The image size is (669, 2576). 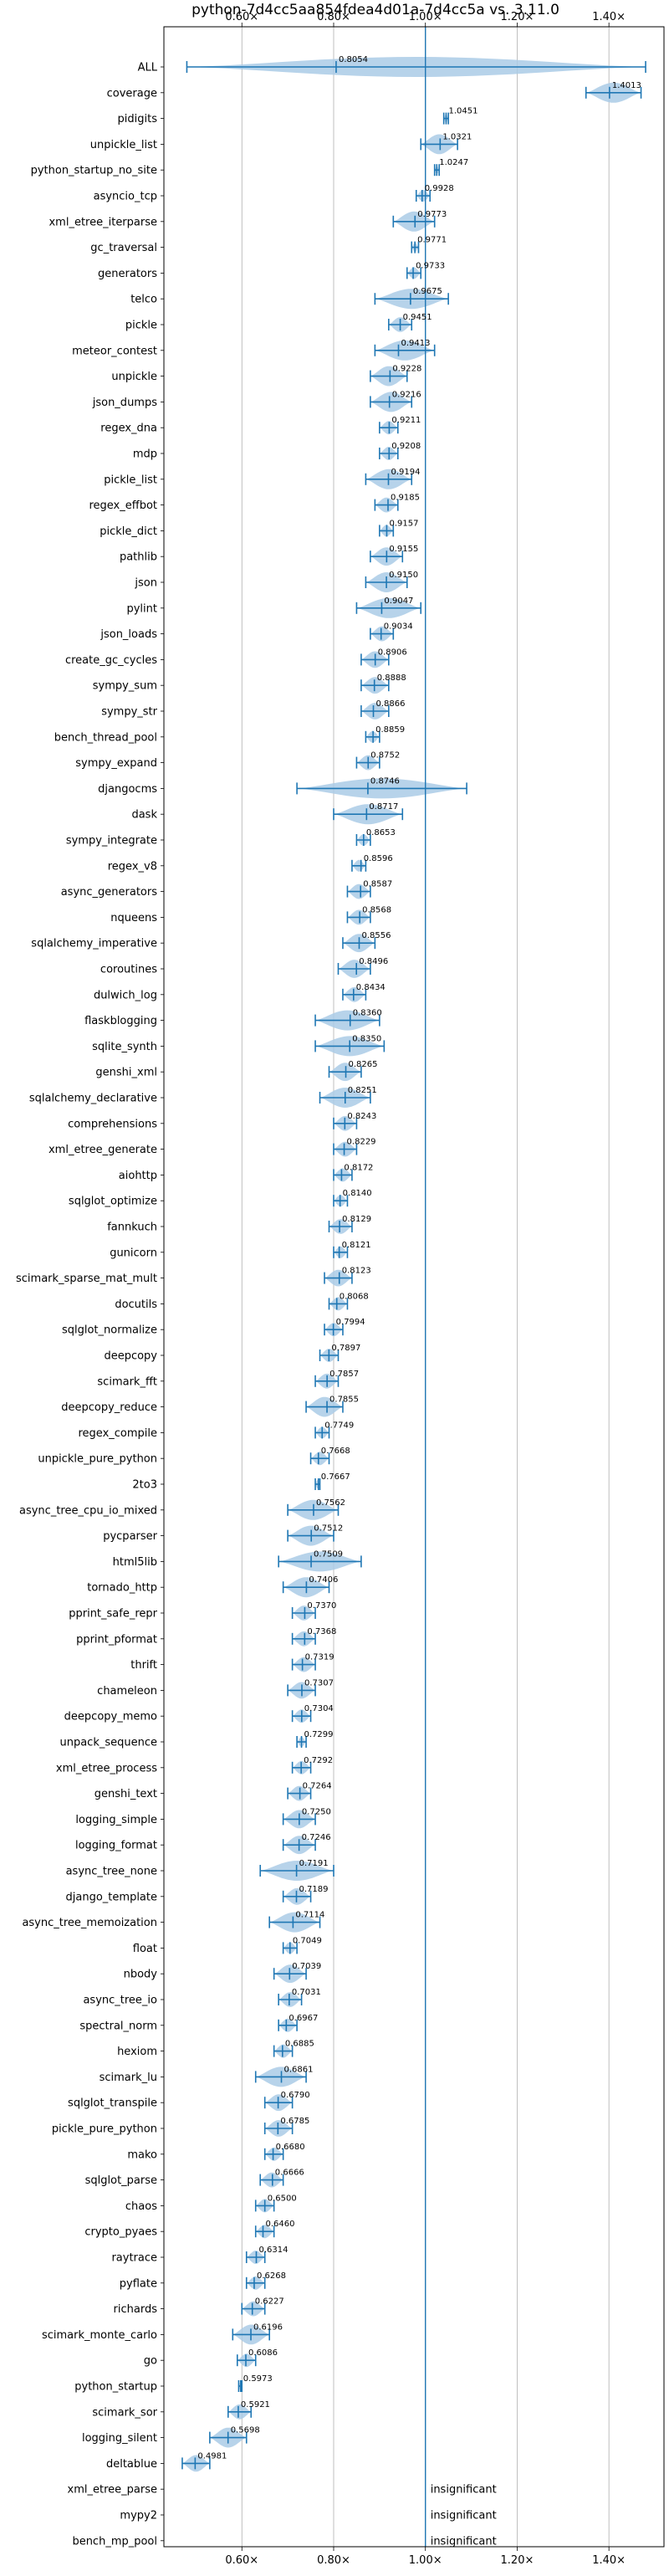 I want to click on category-label: regex_v8, so click(x=133, y=867).